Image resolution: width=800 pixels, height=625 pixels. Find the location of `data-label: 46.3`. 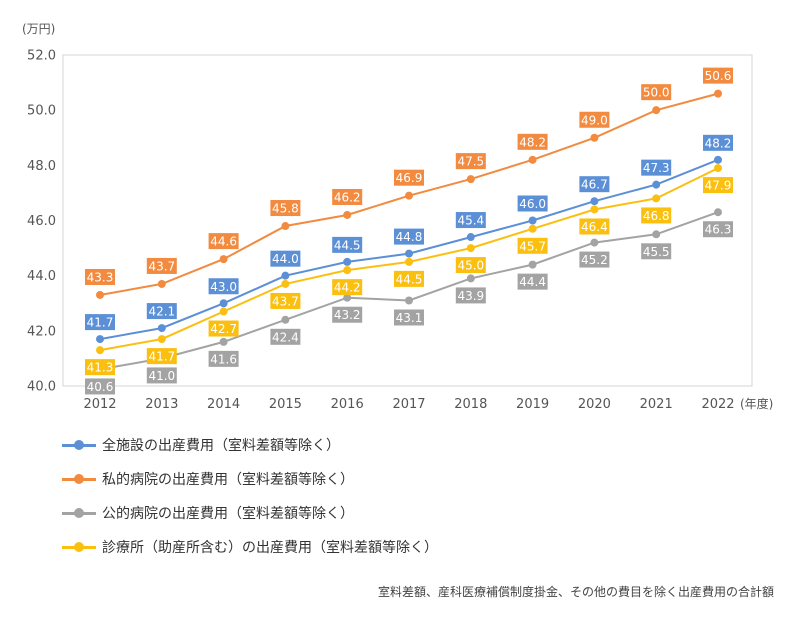

data-label: 46.3 is located at coordinates (718, 230).